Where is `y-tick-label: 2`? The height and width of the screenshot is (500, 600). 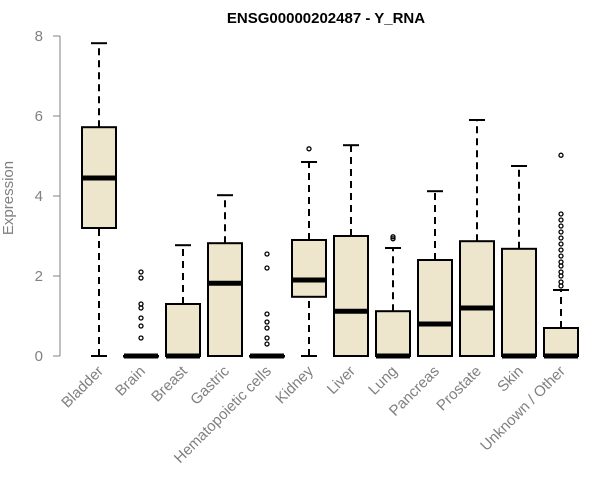
y-tick-label: 2 is located at coordinates (39, 276).